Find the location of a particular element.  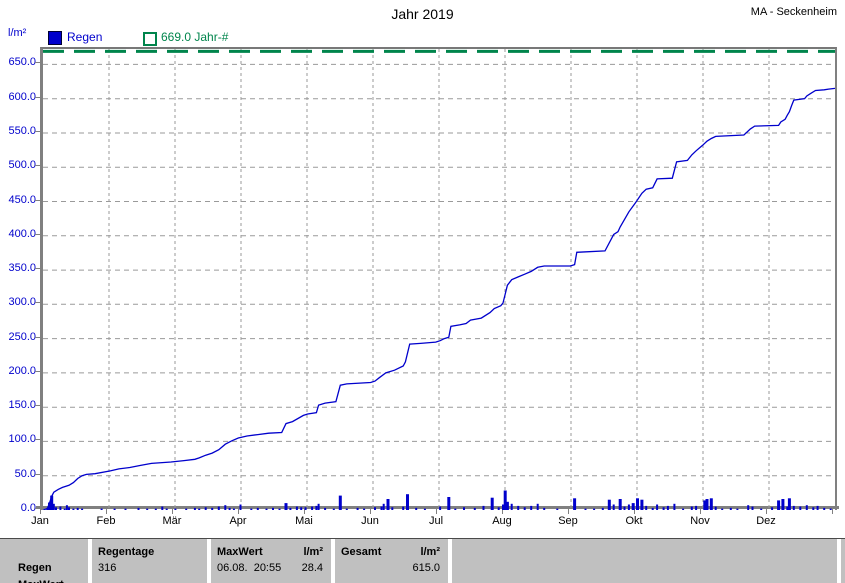

y-axis-unit-label: l/m² is located at coordinates (17, 33).